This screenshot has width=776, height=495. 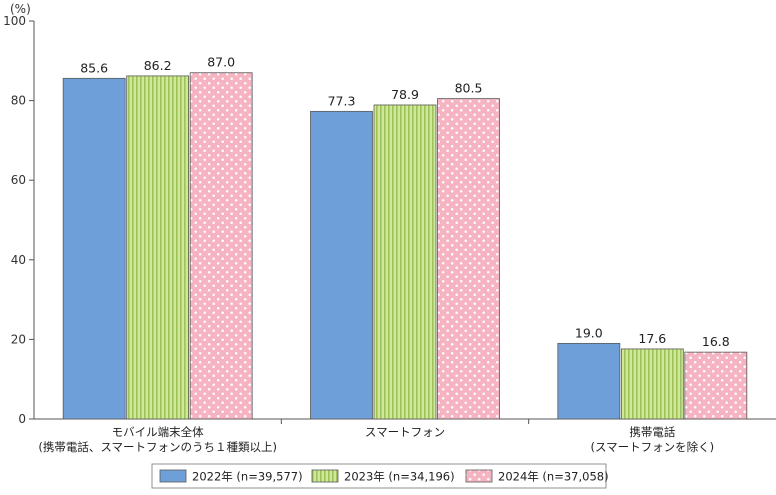 I want to click on legend-label: 2022年 (n=39,577), so click(x=247, y=477).